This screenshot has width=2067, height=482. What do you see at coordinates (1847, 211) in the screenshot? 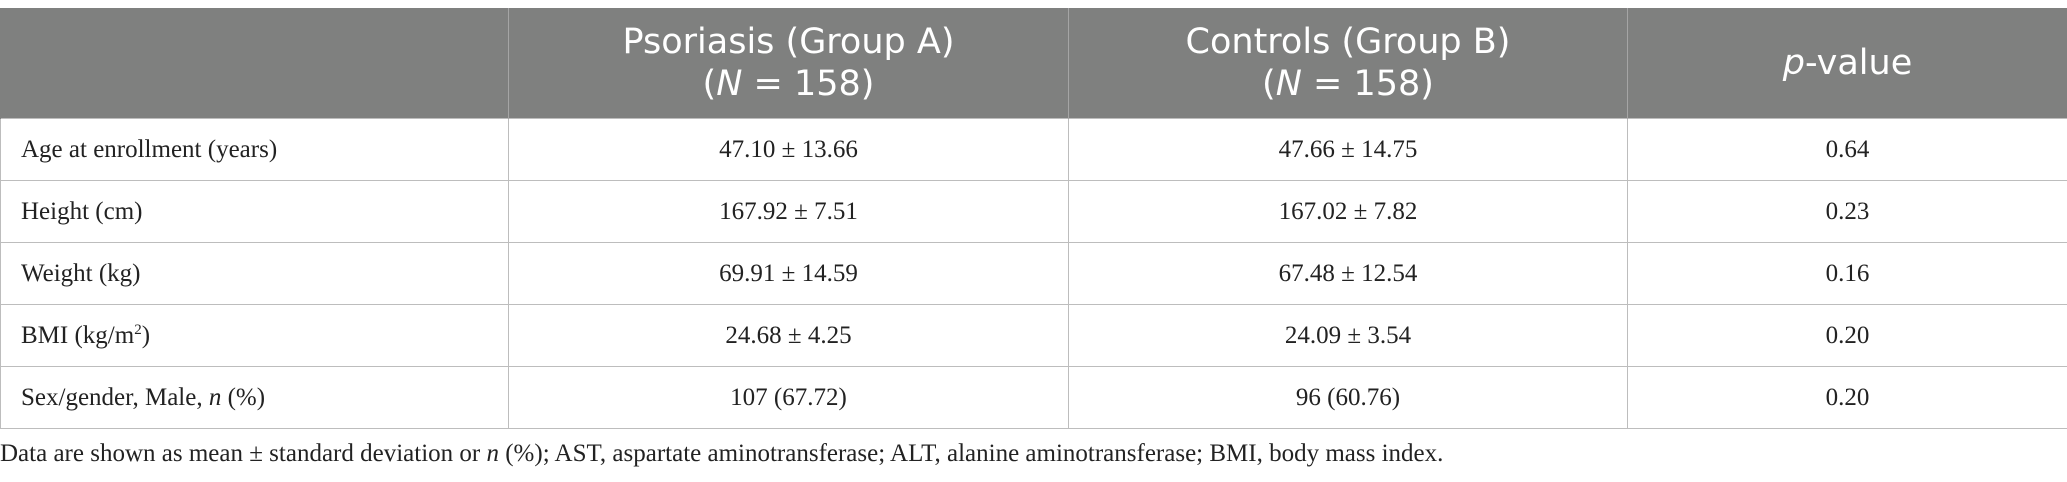
I see `p-value: 0.23` at bounding box center [1847, 211].